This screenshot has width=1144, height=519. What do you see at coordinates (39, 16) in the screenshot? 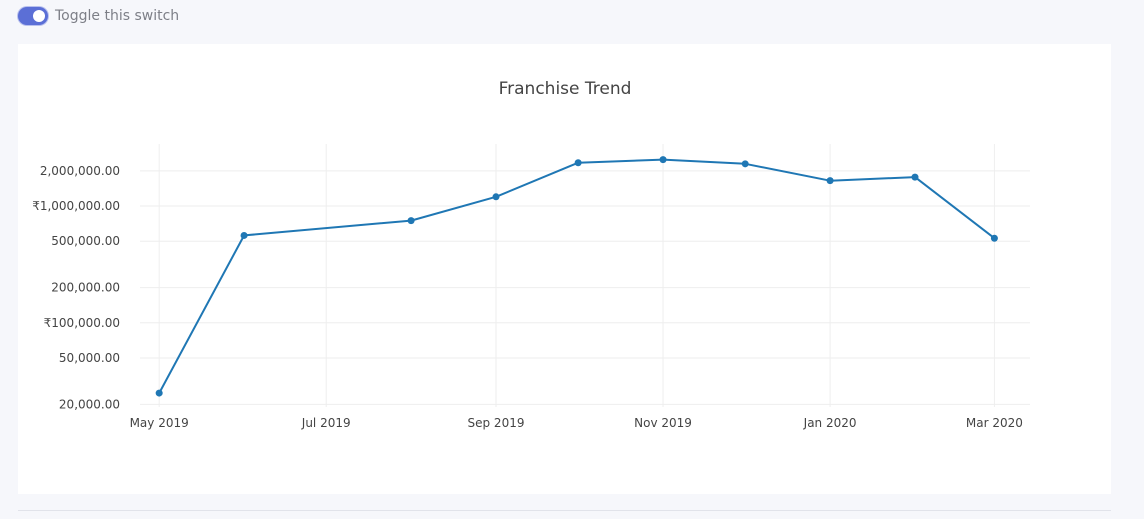
I see `toggle-knob` at bounding box center [39, 16].